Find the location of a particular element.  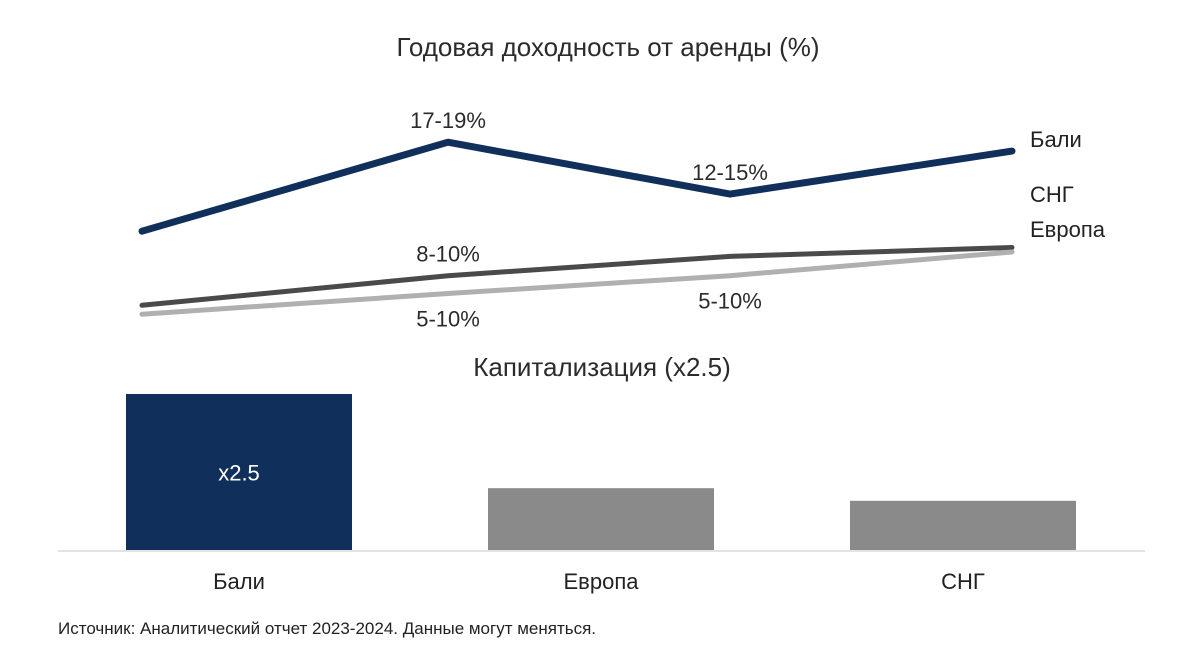

bar-category-labels: Бали Европа СНГ is located at coordinates (599, 581).